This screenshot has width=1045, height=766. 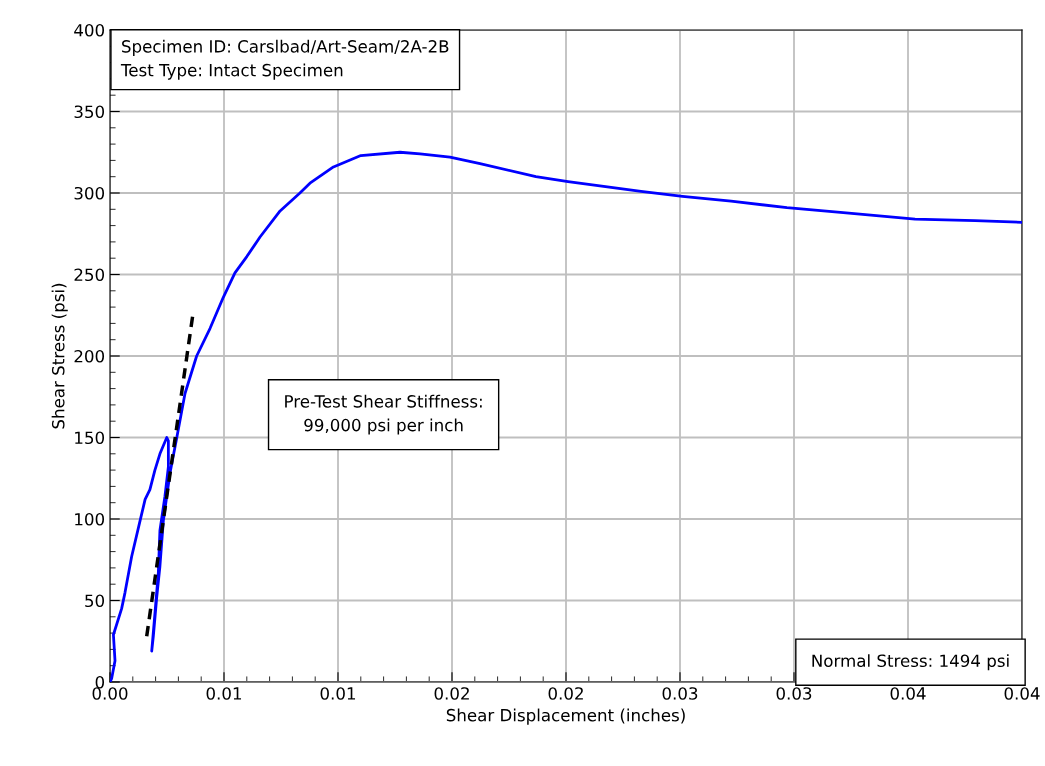 I want to click on x-axis-title: Shear Displacement (inches), so click(x=565, y=716).